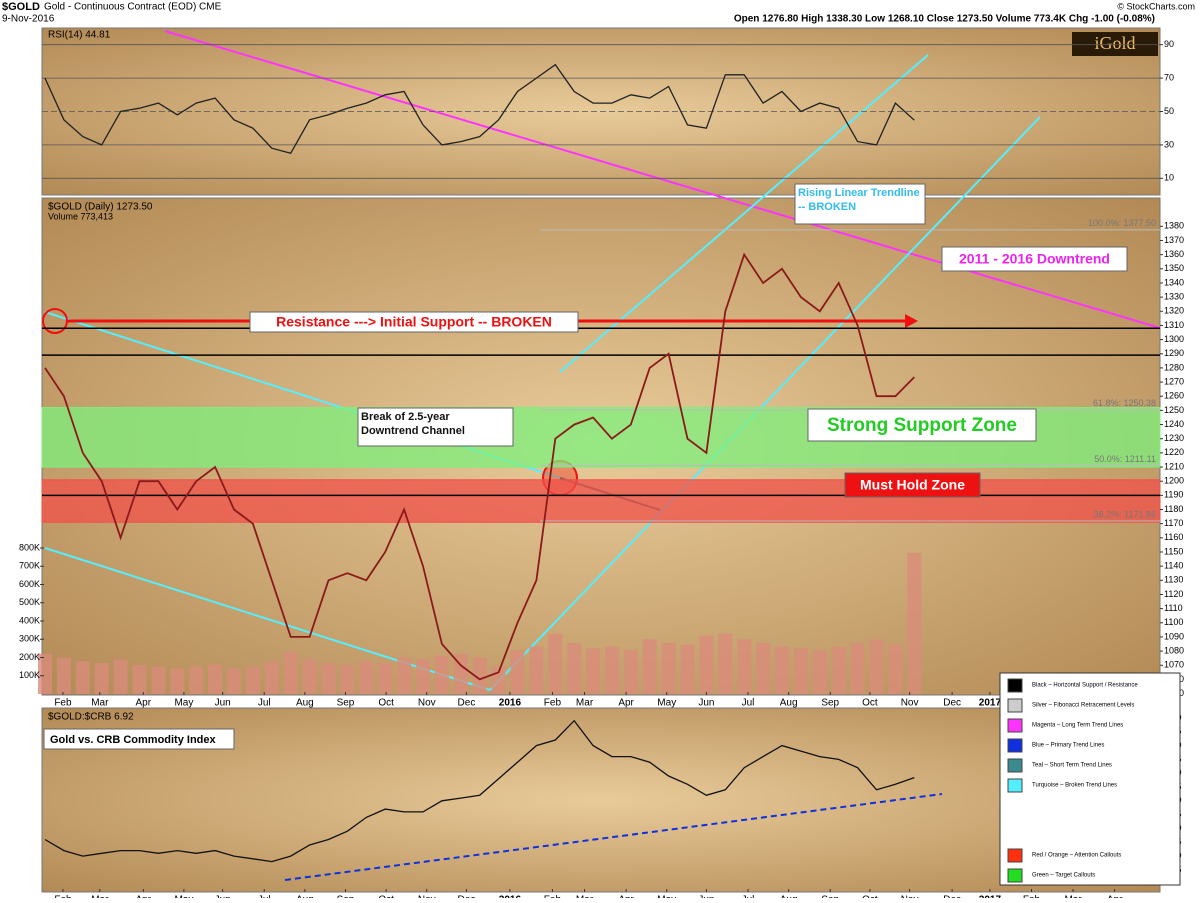  Describe the element at coordinates (744, 213) in the screenshot. I see `rising-channel` at that location.